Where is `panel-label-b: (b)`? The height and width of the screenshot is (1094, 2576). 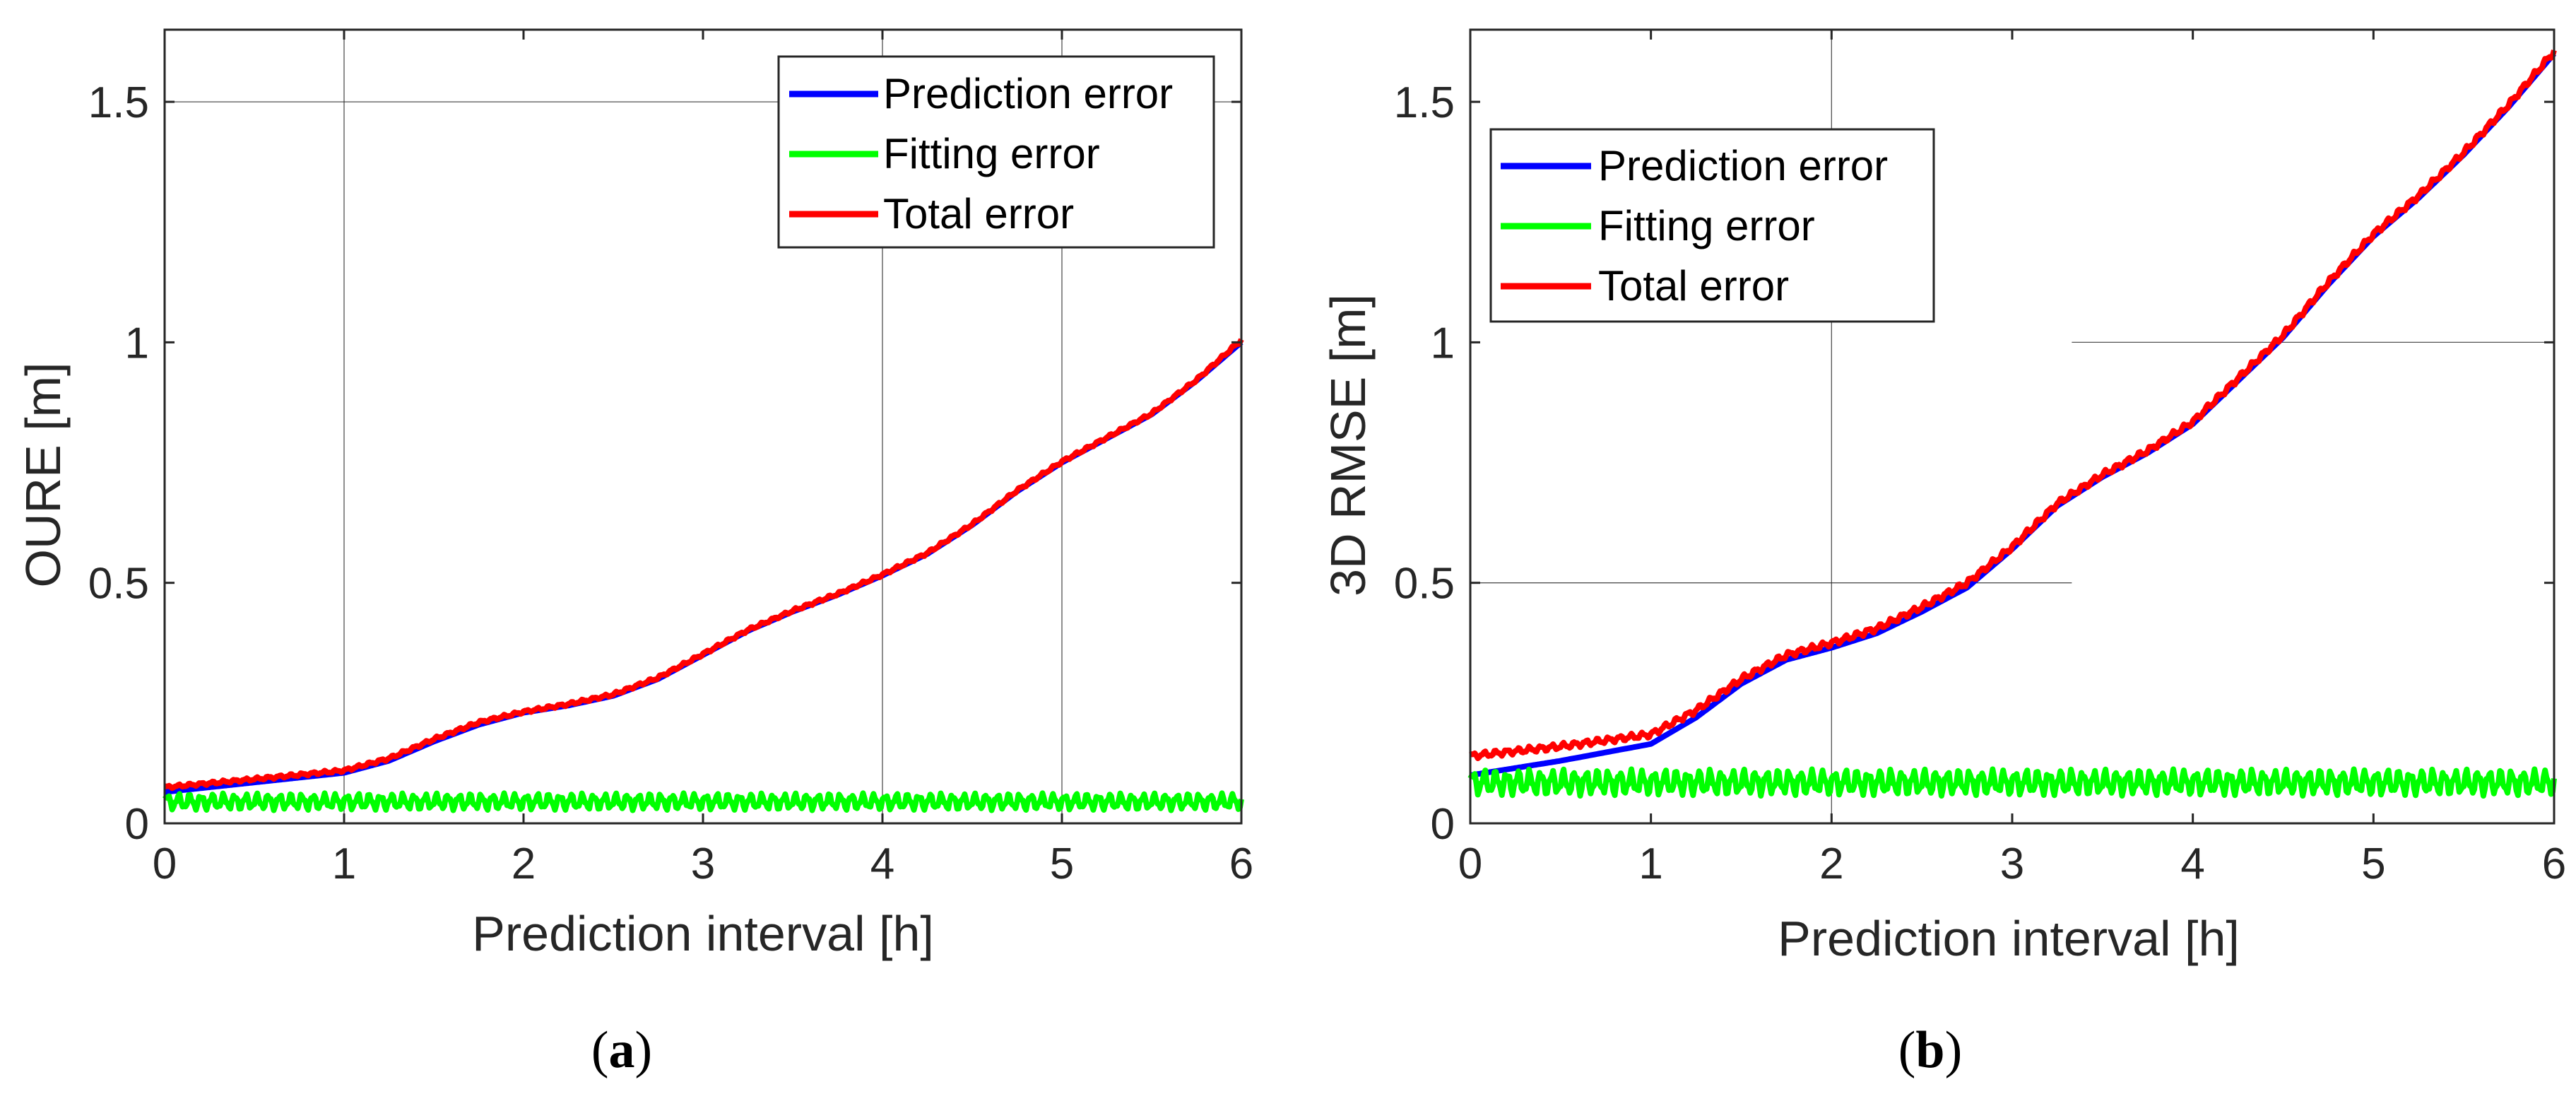
panel-label-b: (b) is located at coordinates (1930, 1050).